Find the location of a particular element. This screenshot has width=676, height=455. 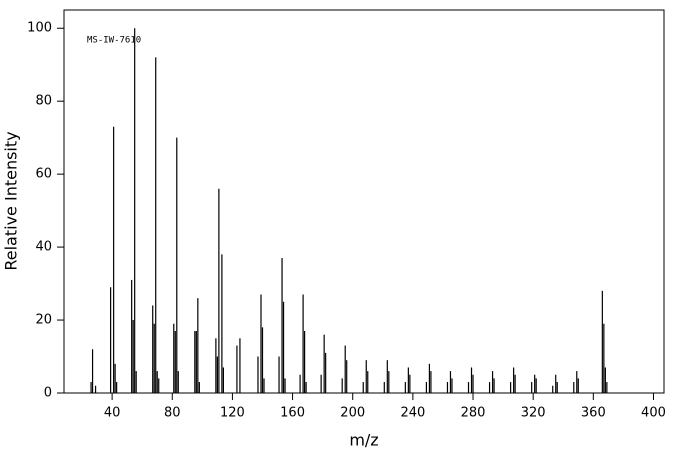

x-tick-label: 400 is located at coordinates (653, 413).